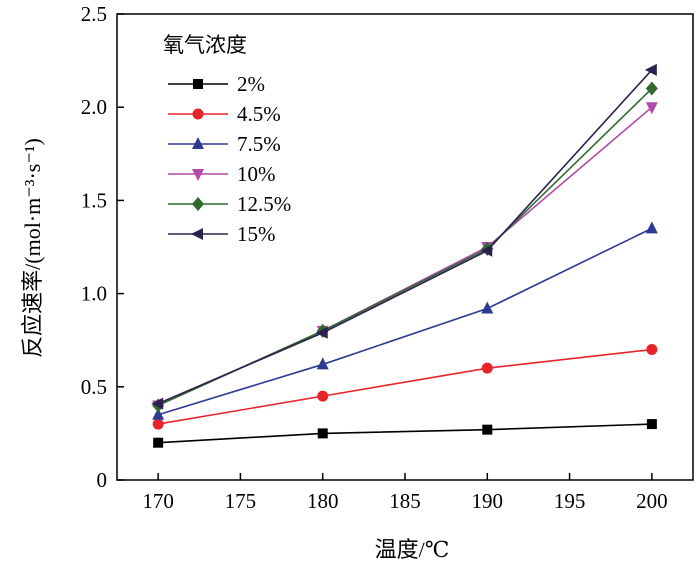 The width and height of the screenshot is (700, 568). I want to click on x-tick-label: 170, so click(158, 501).